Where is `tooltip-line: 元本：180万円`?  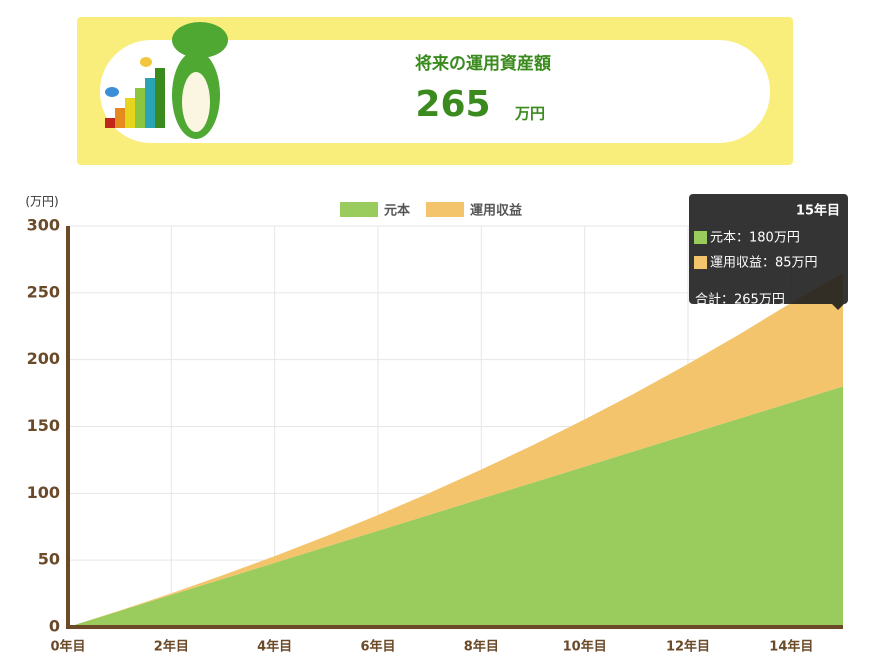 tooltip-line: 元本：180万円 is located at coordinates (755, 238).